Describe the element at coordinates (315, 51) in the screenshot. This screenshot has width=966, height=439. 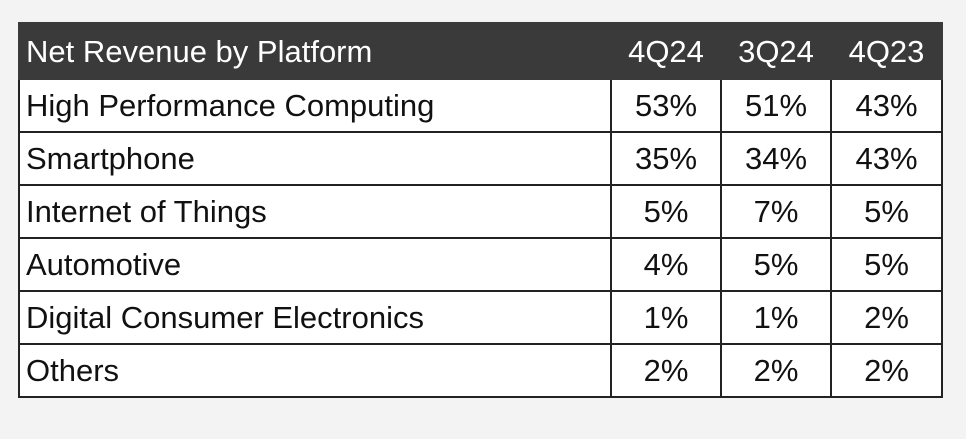
I see `table-title: Net Revenue by Platform` at that location.